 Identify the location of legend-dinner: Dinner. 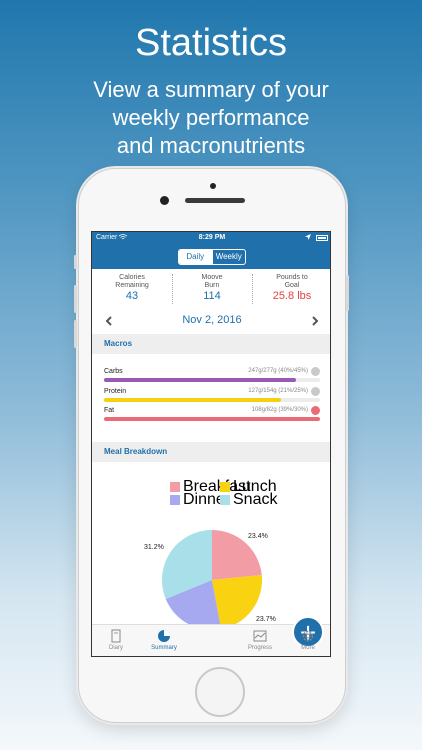
(200, 500).